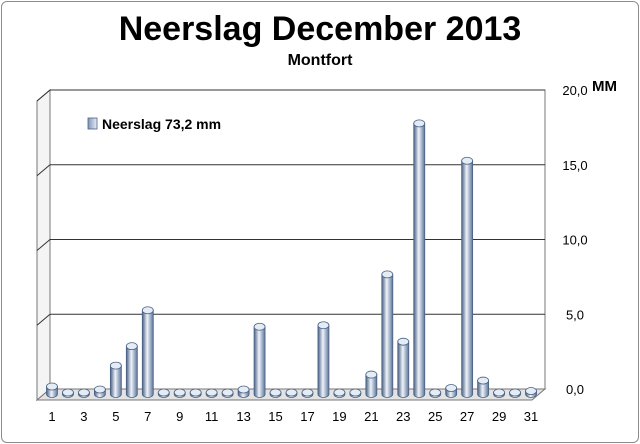 The width and height of the screenshot is (640, 444). What do you see at coordinates (83, 416) in the screenshot?
I see `x-tick-label: 3` at bounding box center [83, 416].